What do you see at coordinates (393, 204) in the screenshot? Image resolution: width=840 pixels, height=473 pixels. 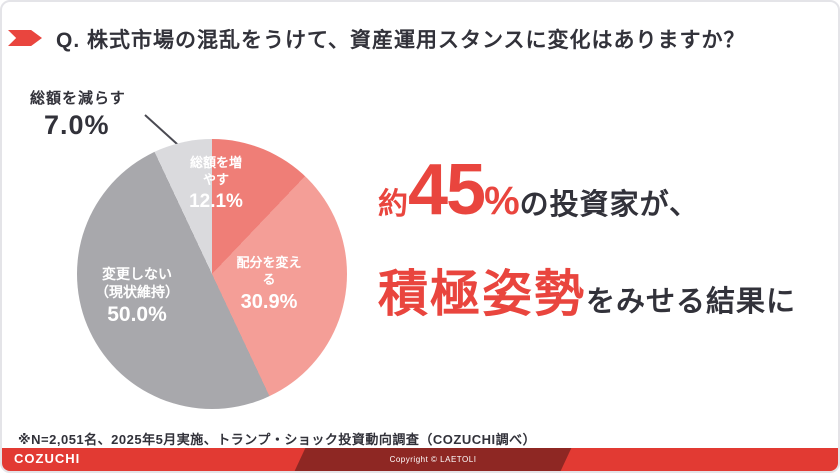 I see `highlight-prefix: 約` at bounding box center [393, 204].